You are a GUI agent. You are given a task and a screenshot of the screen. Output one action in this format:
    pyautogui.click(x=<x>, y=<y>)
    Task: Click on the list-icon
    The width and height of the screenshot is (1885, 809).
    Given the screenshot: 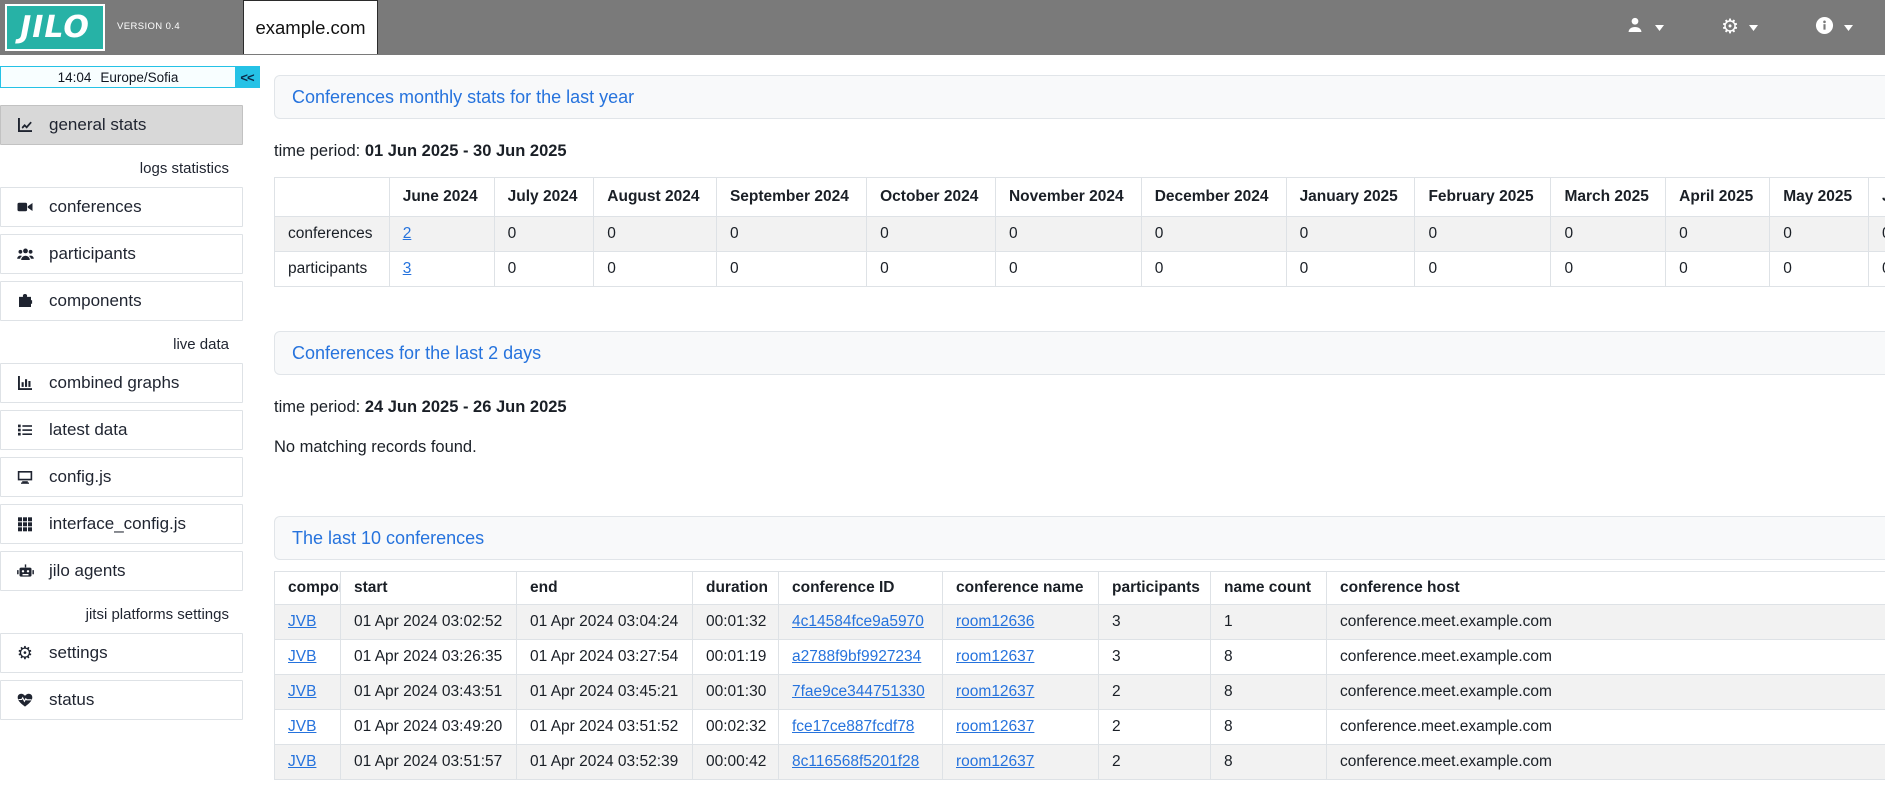 What is the action you would take?
    pyautogui.click(x=25, y=430)
    